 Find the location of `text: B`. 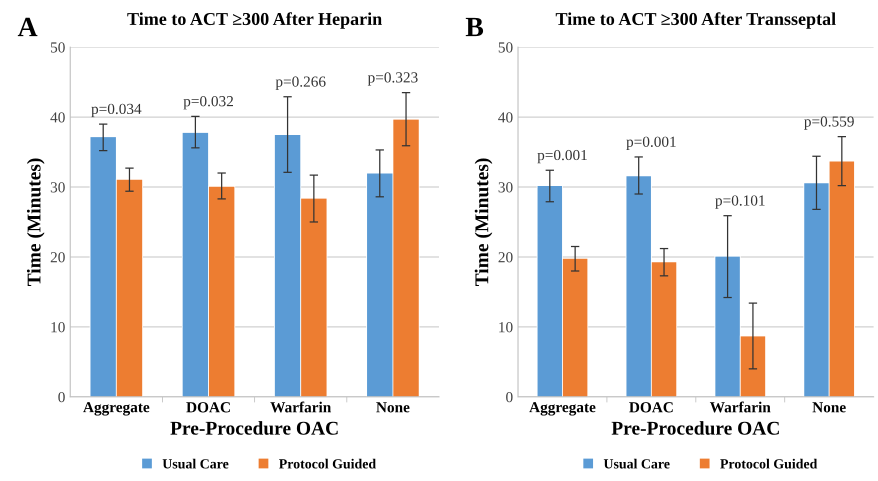

text: B is located at coordinates (475, 27).